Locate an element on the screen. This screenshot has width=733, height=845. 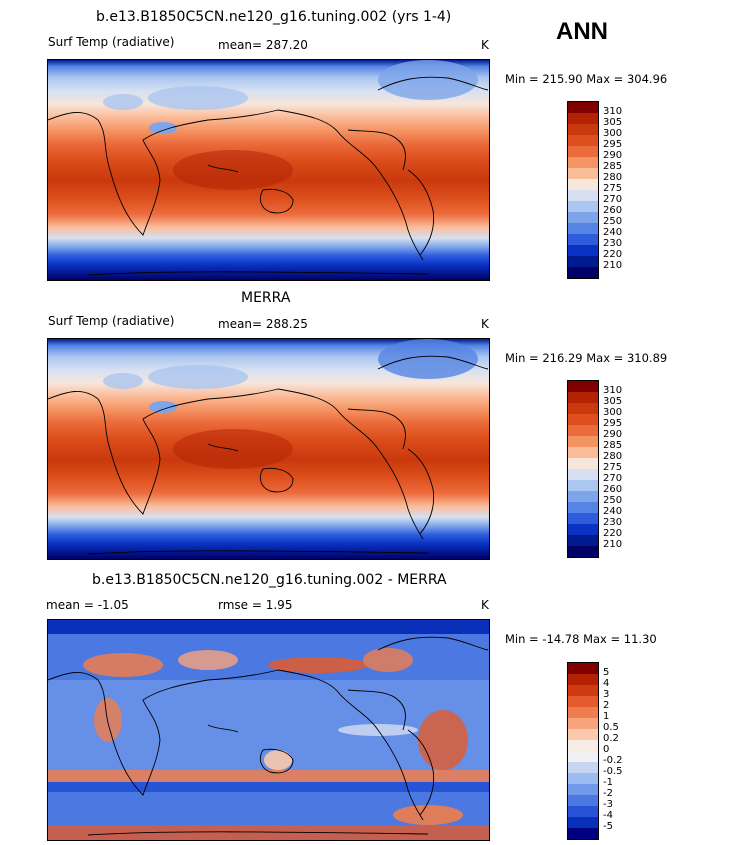
season-label: ANN is located at coordinates (582, 31).